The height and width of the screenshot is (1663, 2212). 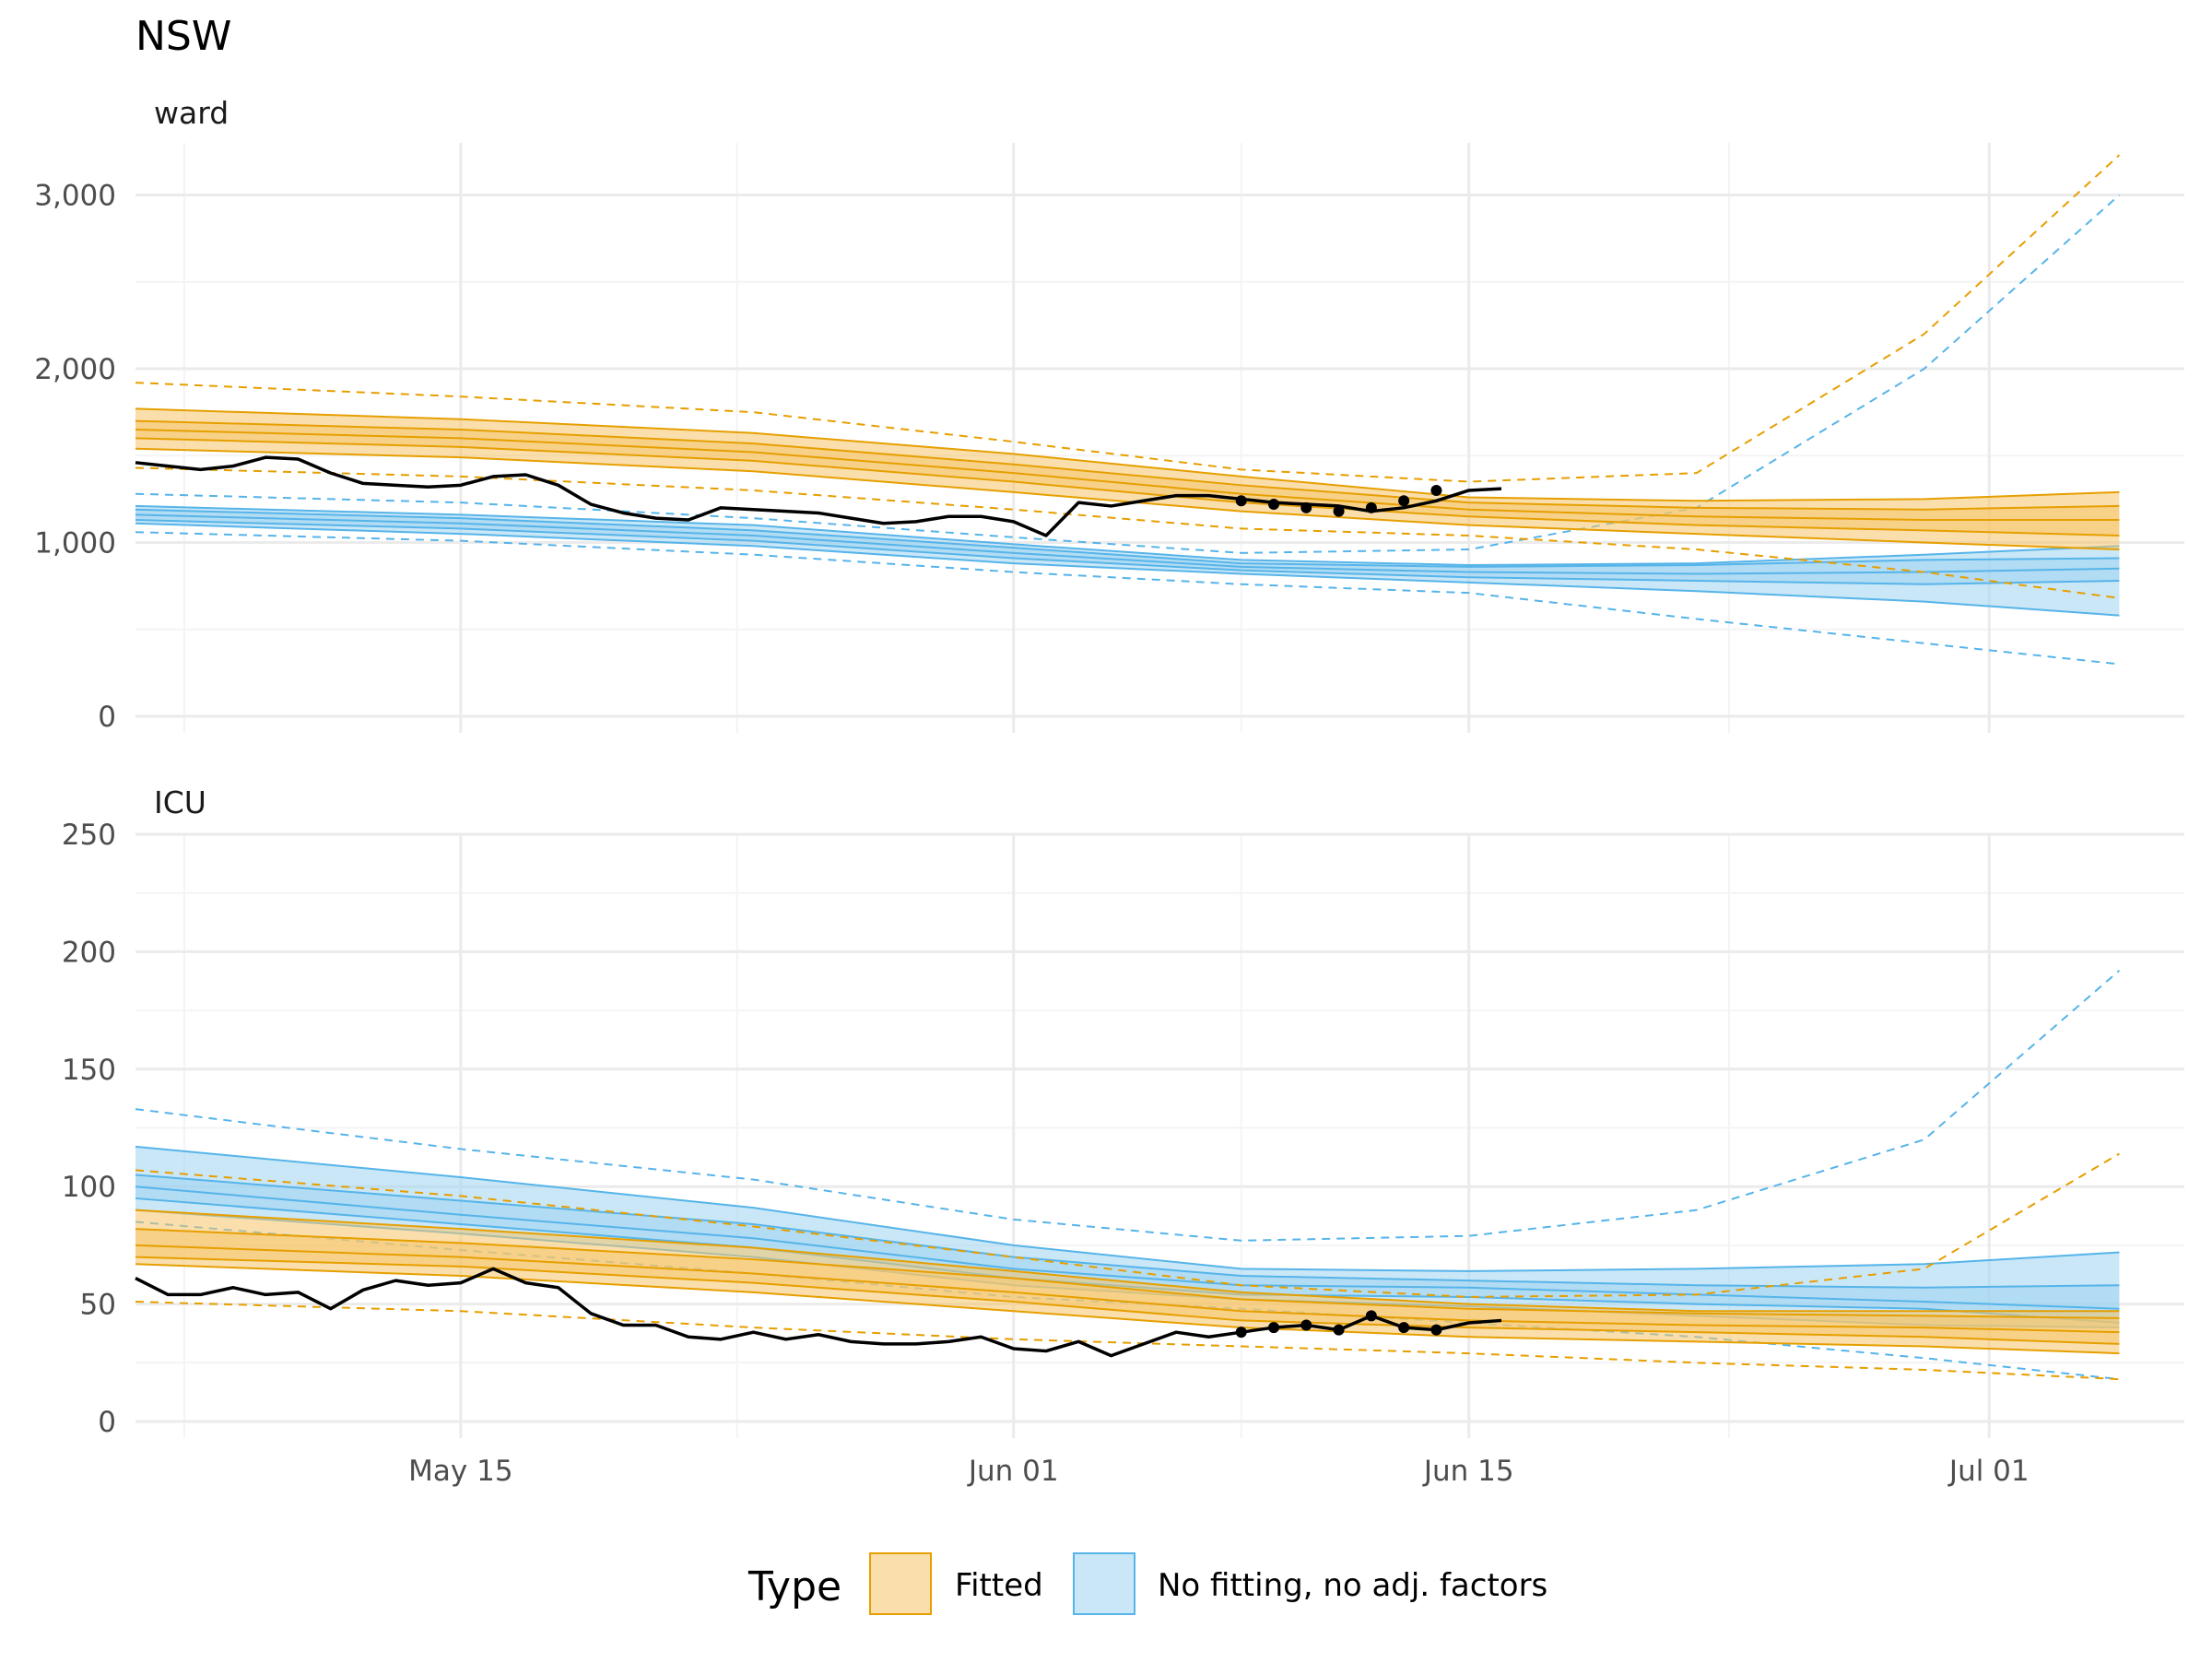 I want to click on y-tick-label: 100, so click(x=89, y=1187).